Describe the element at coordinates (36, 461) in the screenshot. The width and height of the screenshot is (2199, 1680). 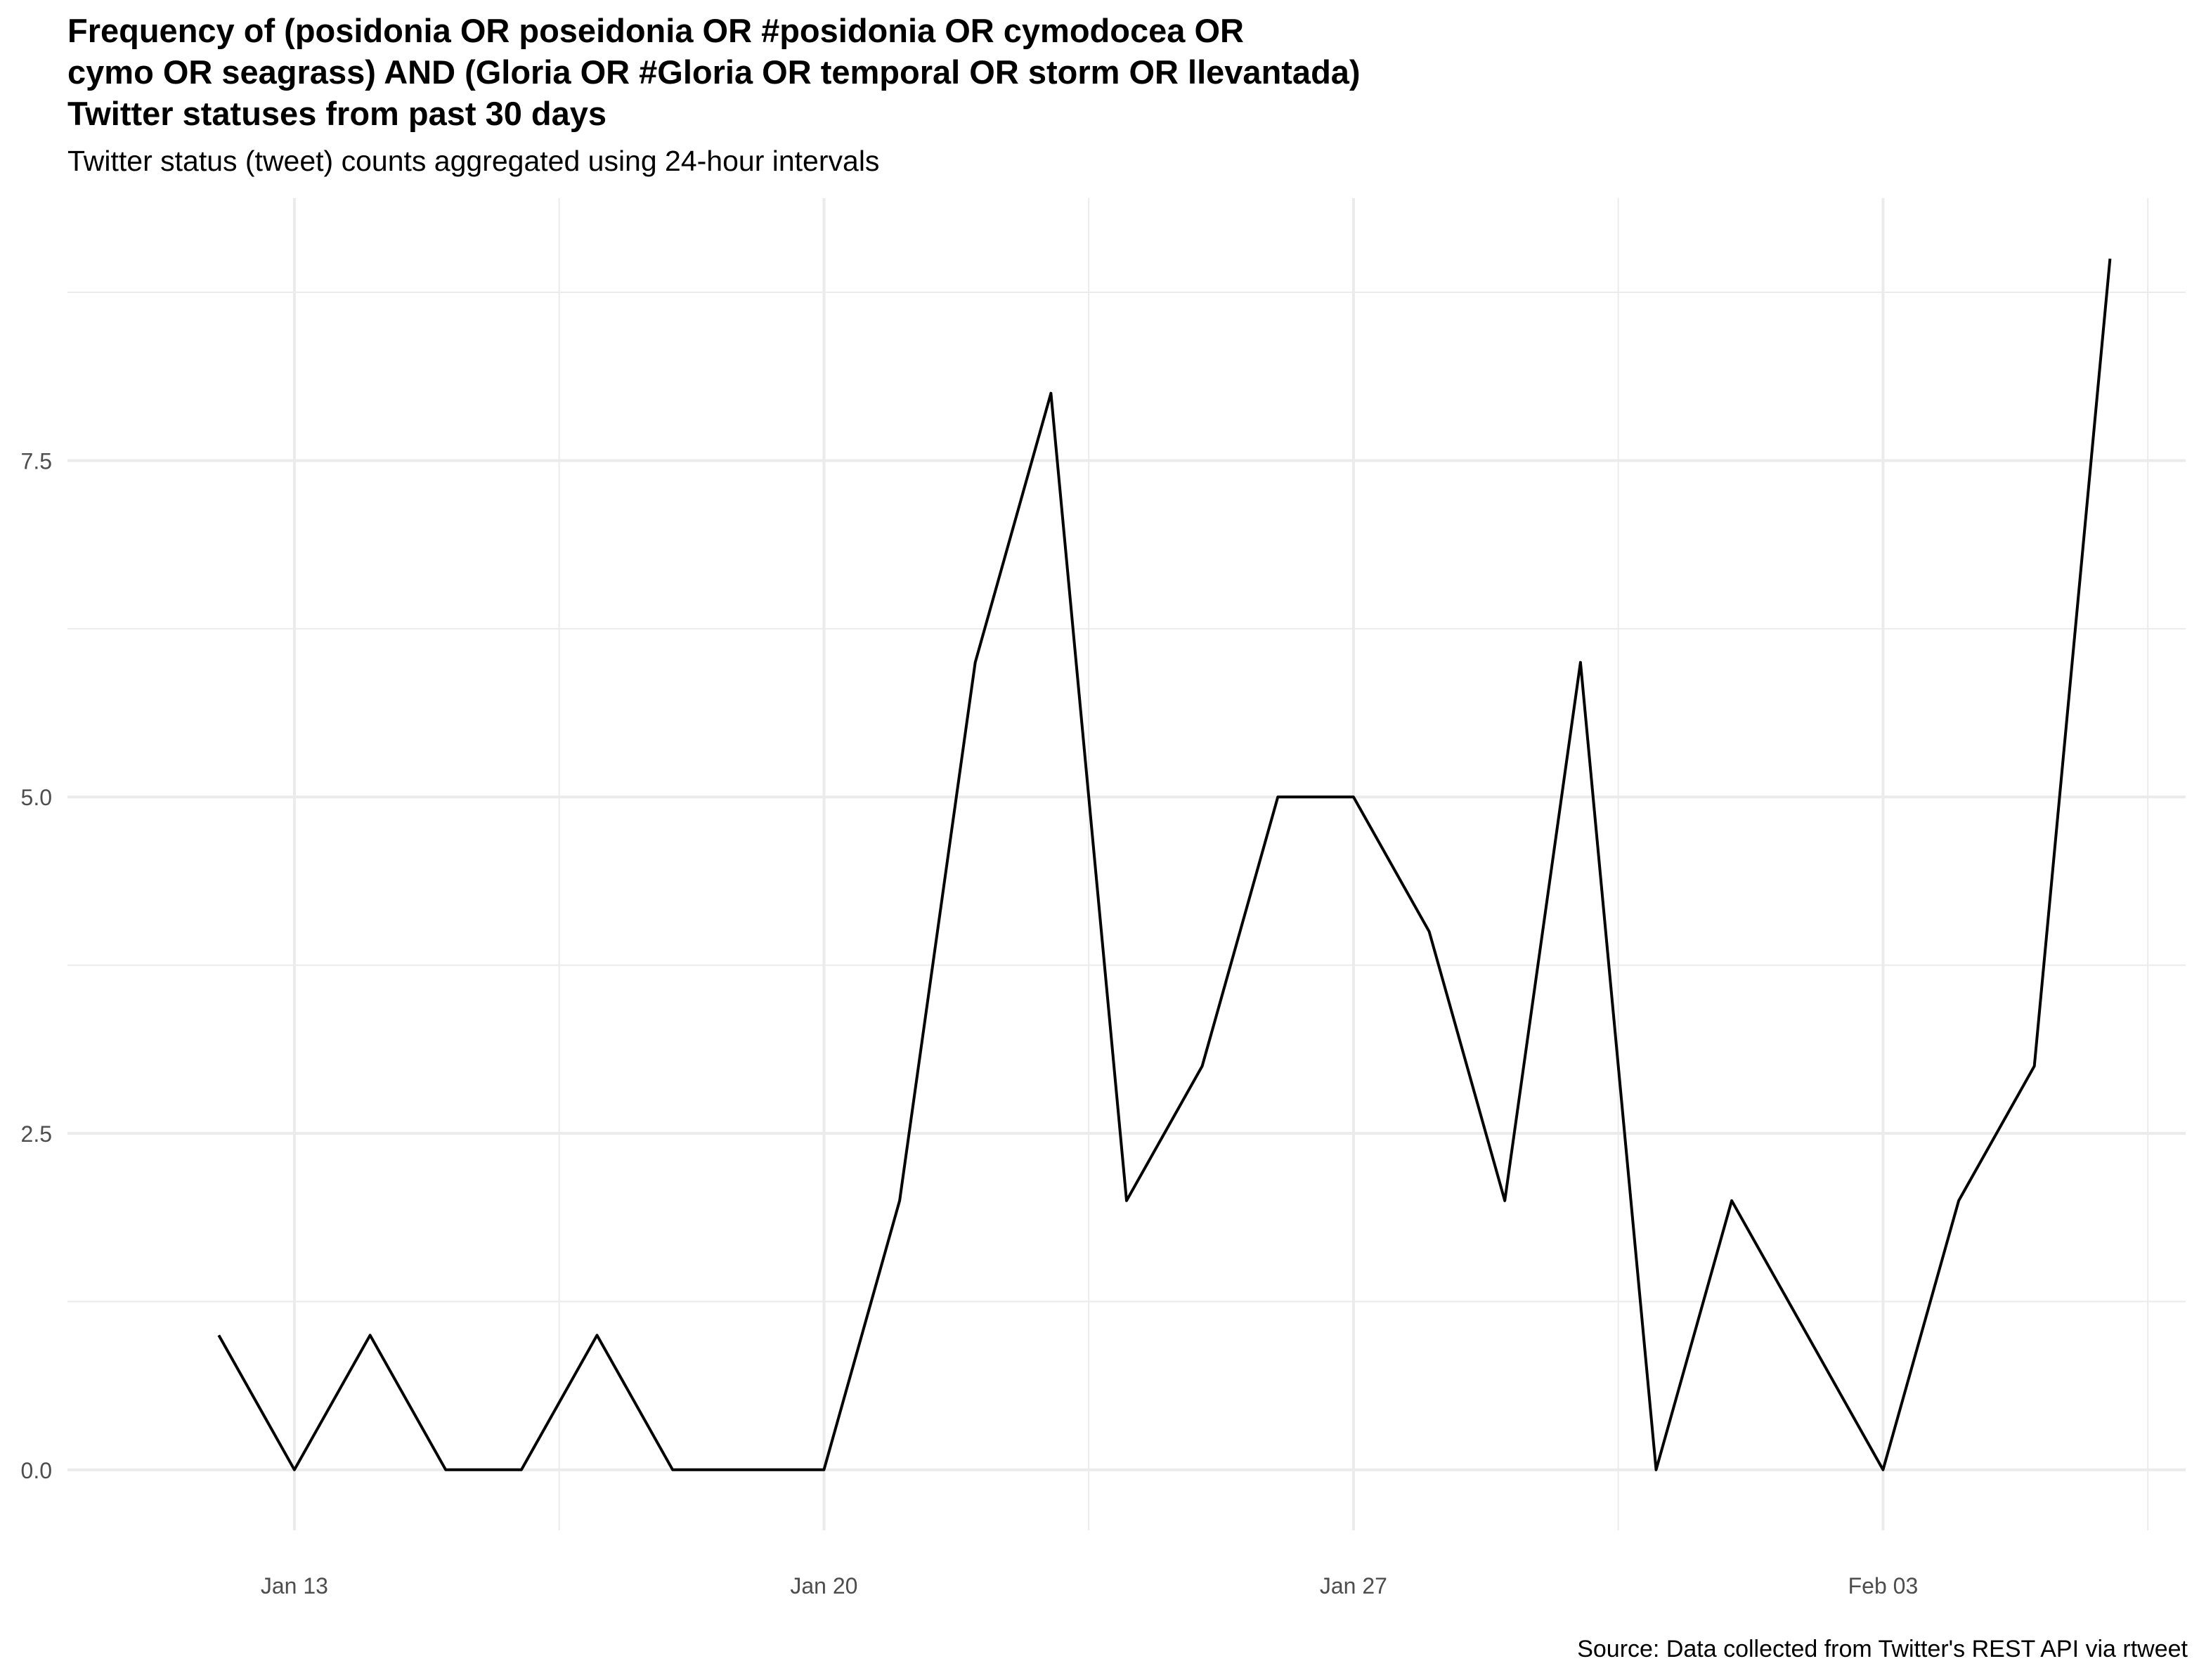
I see `y-tick-label: 7.5` at that location.